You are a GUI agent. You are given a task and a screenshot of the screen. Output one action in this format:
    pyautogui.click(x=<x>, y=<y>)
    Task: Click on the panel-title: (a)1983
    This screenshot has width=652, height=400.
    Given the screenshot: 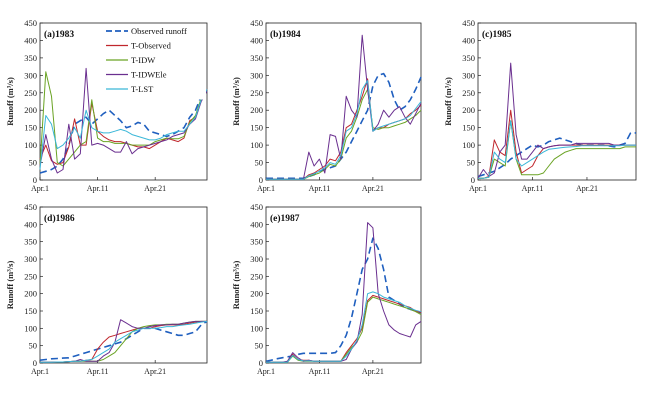 What is the action you would take?
    pyautogui.click(x=59, y=34)
    